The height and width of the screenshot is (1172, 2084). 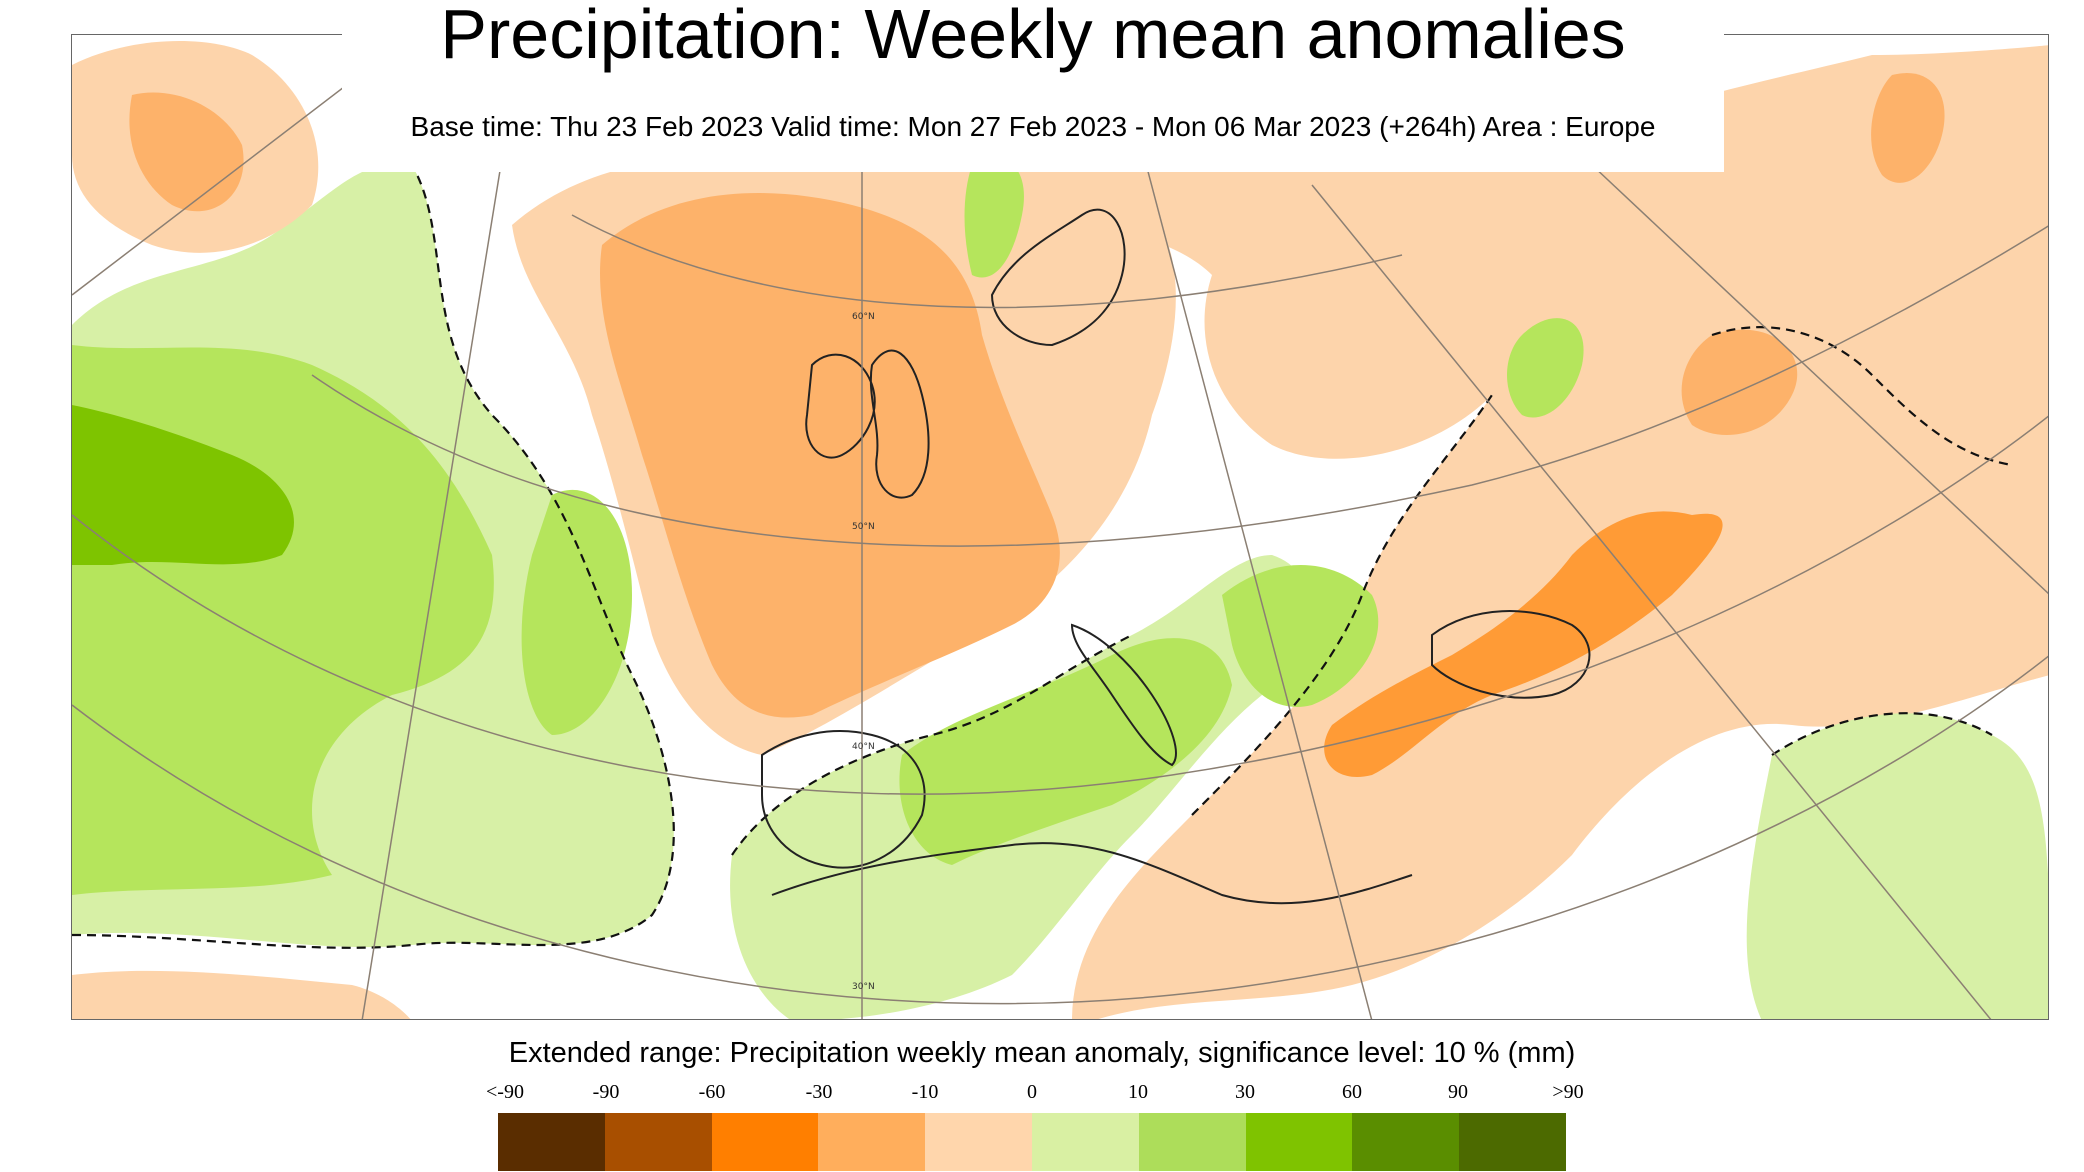 I want to click on meridian-e, so click(x=1819, y=379).